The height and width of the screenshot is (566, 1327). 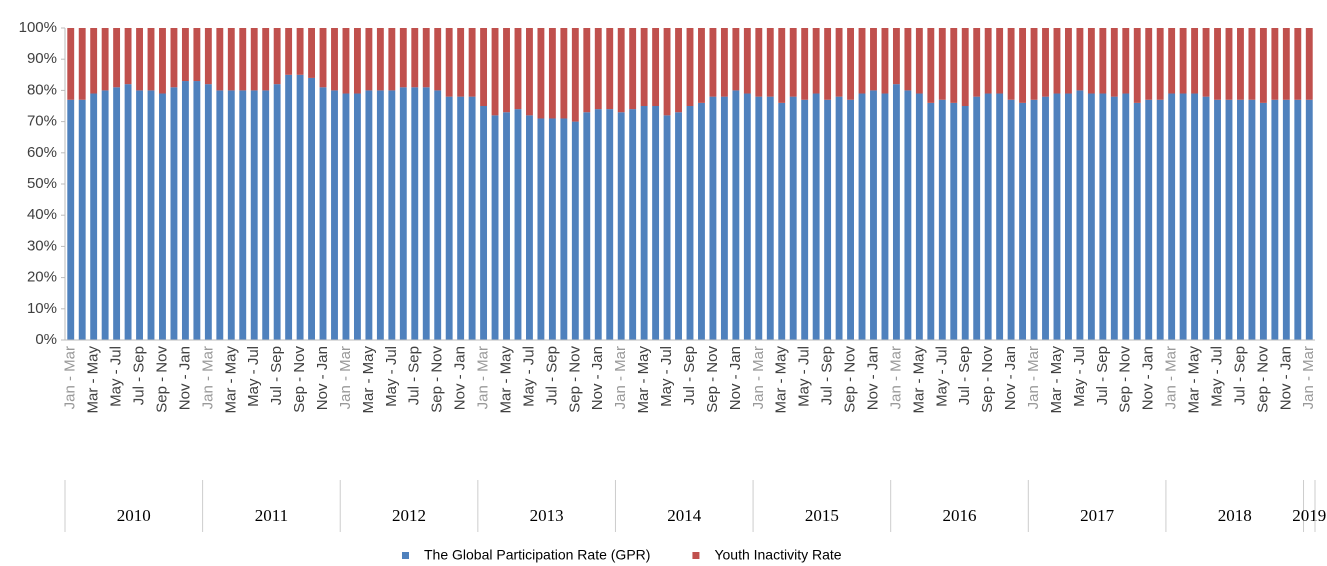 I want to click on y-tick-label: 100%, so click(x=38, y=27).